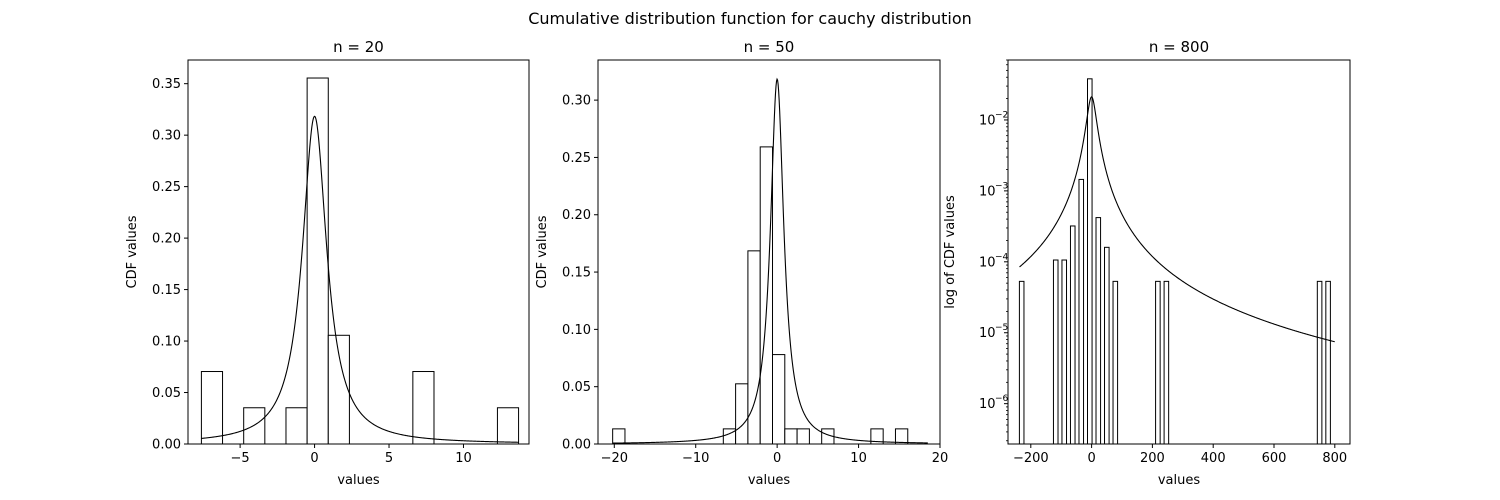 Image resolution: width=1500 pixels, height=500 pixels. What do you see at coordinates (1274, 458) in the screenshot?
I see `x-tick-label: 600` at bounding box center [1274, 458].